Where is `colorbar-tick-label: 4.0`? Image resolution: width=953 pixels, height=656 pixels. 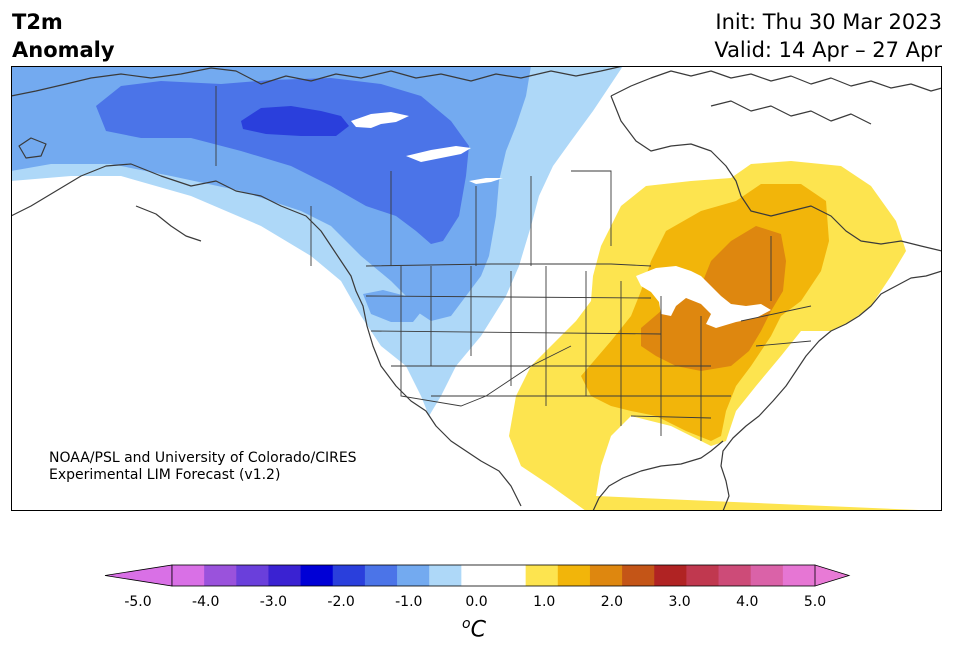 colorbar-tick-label: 4.0 is located at coordinates (747, 602).